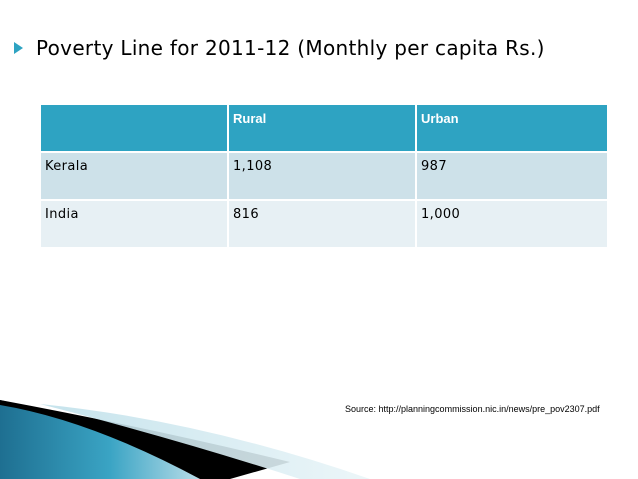 The height and width of the screenshot is (479, 638). I want to click on table-row: India 816 1,000, so click(324, 224).